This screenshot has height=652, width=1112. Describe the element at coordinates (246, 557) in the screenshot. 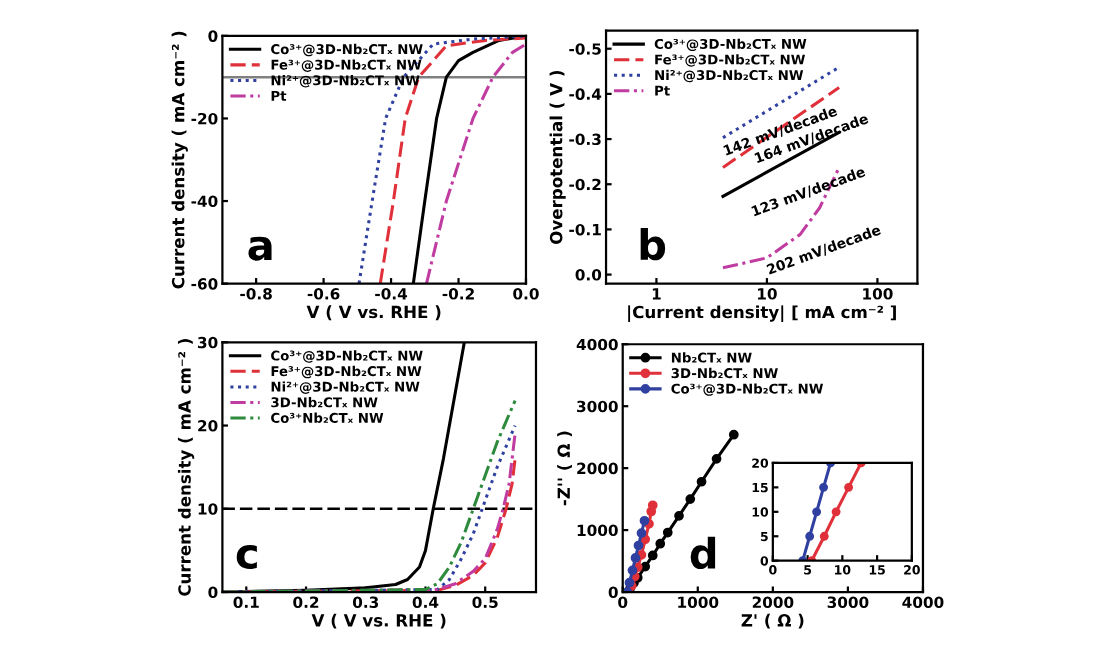

I see `annotation: c` at that location.